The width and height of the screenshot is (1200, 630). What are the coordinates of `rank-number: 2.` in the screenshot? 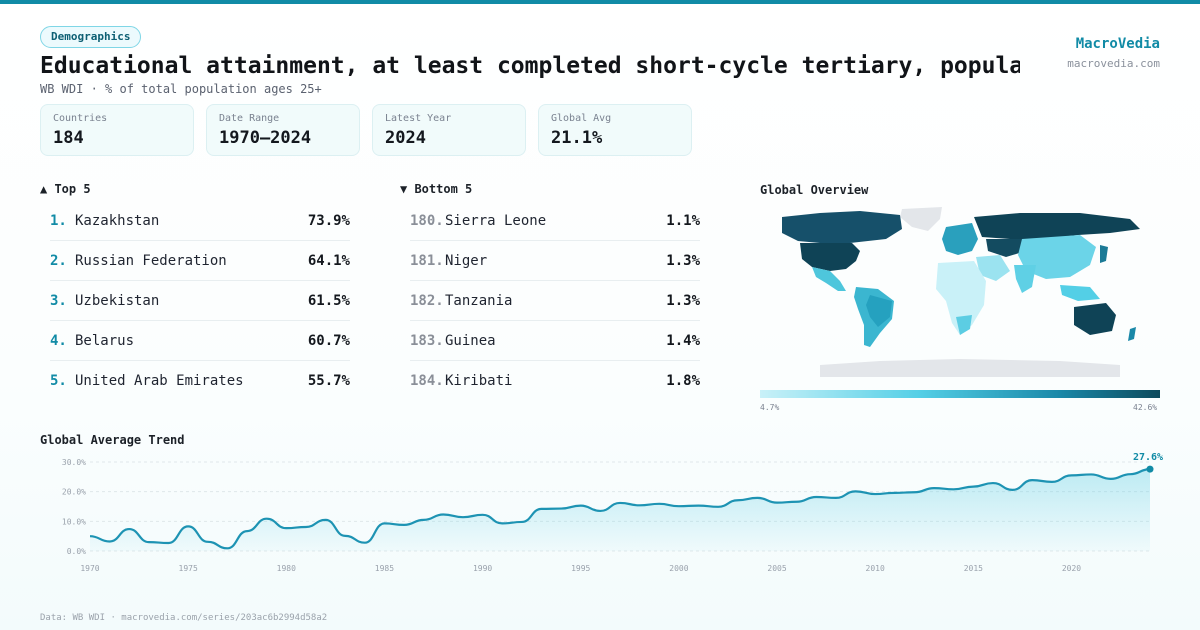 It's located at (58, 260).